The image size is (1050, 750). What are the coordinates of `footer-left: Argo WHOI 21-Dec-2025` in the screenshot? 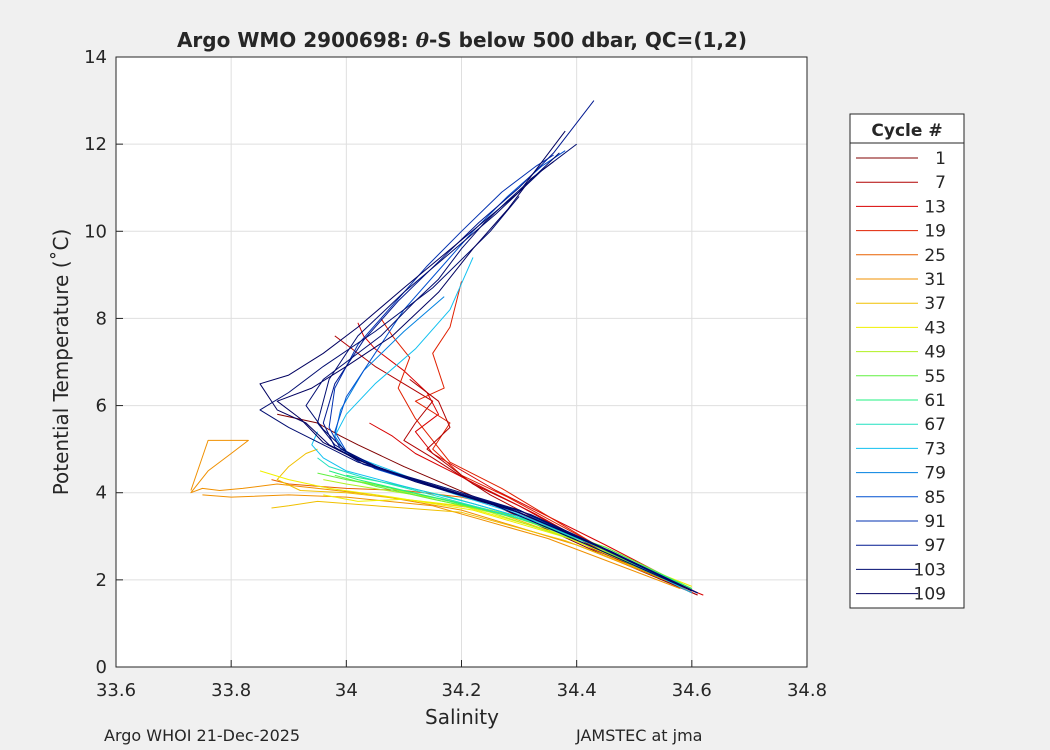 It's located at (202, 735).